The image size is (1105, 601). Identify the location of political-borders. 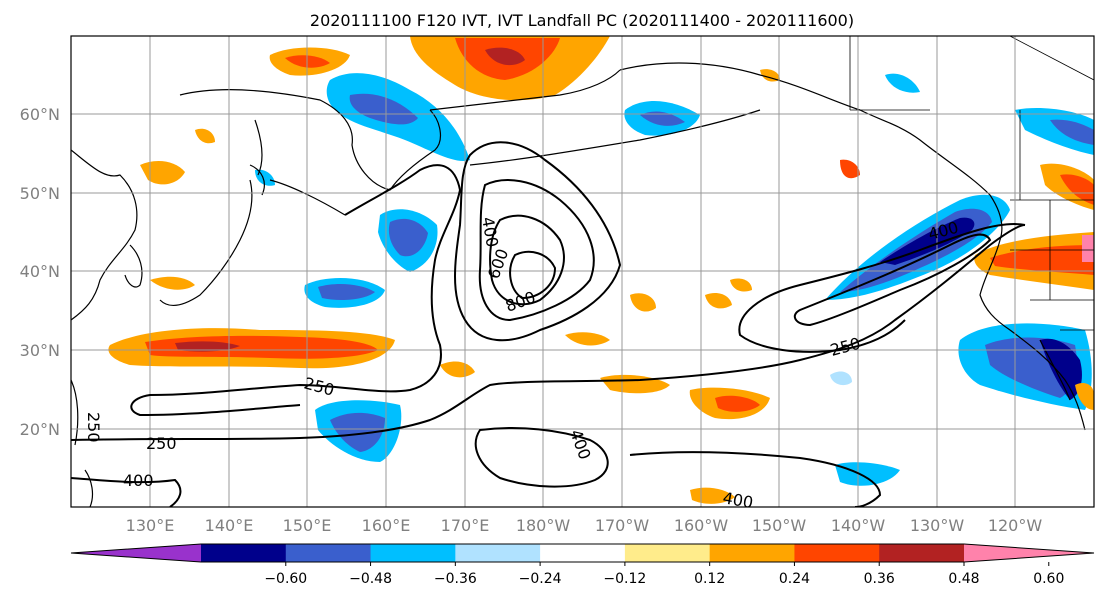
(971, 183).